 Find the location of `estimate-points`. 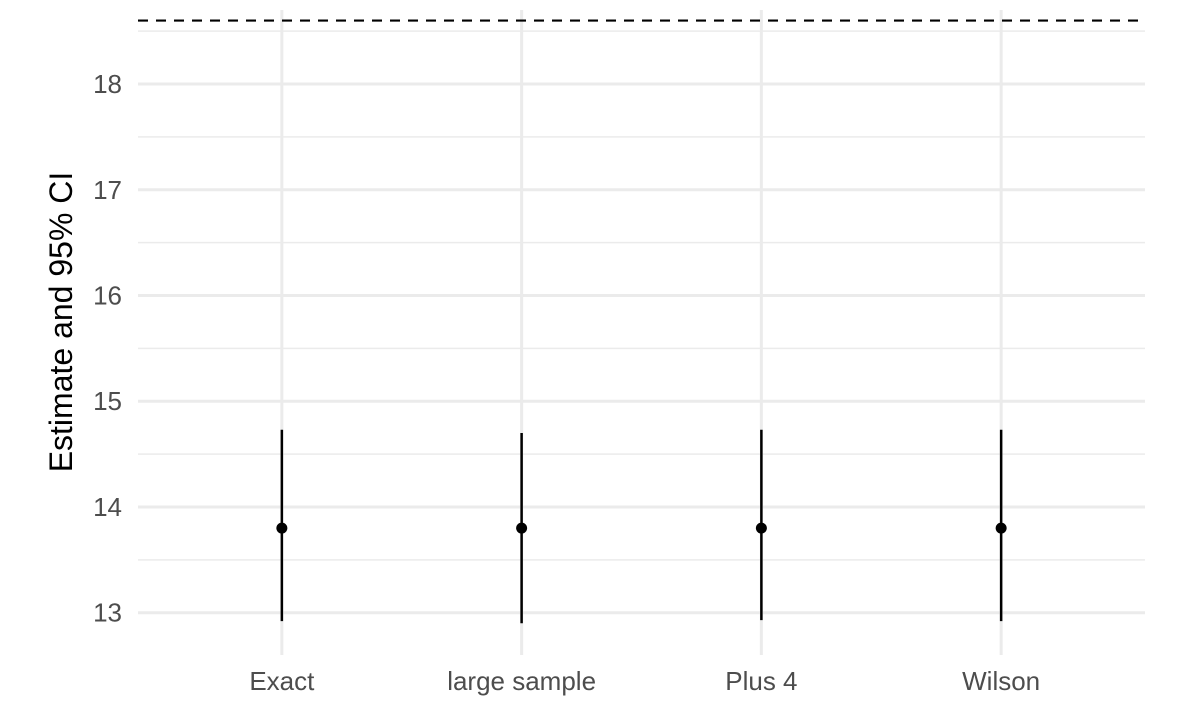

estimate-points is located at coordinates (641, 528).